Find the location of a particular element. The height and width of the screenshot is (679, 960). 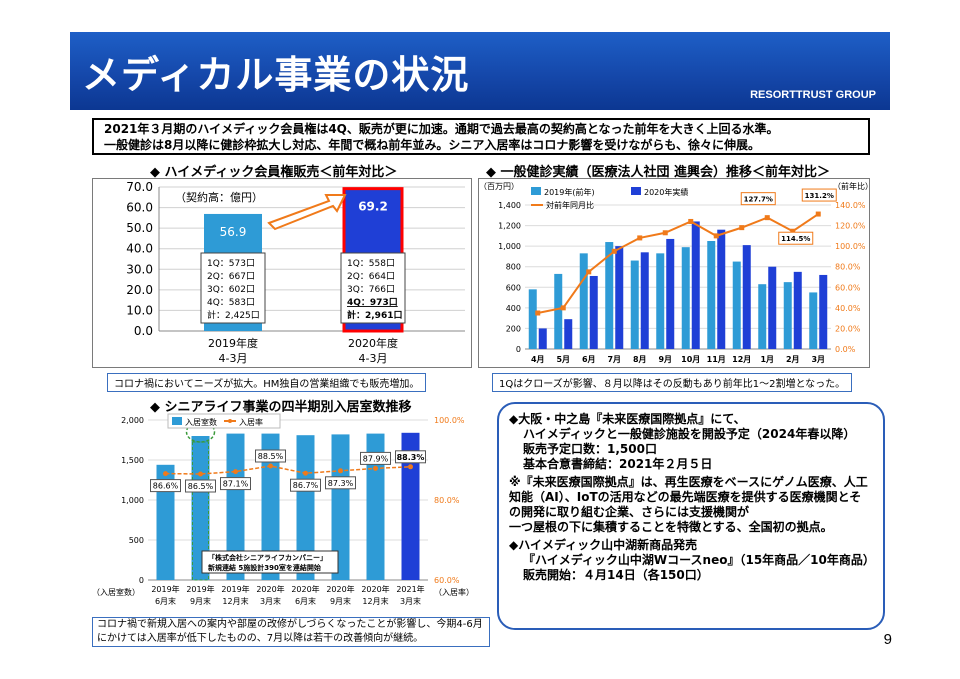

x-tick-label: 6月末 is located at coordinates (165, 601).